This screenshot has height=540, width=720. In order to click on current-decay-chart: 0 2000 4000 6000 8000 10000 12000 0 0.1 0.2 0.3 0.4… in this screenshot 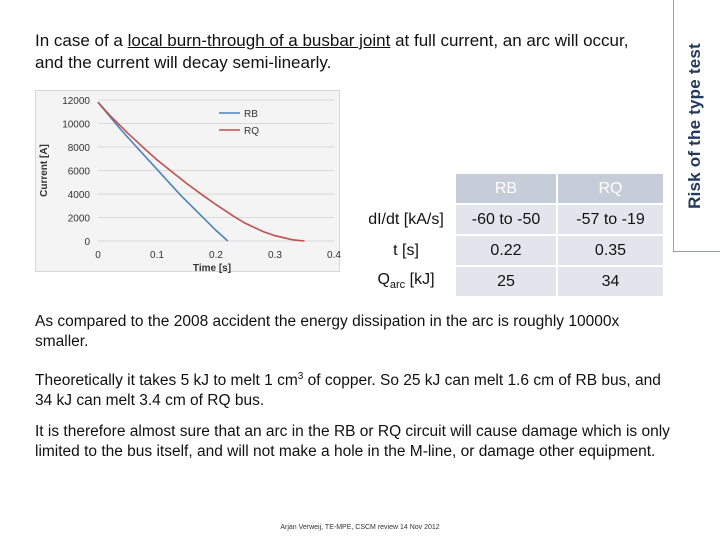, I will do `click(188, 181)`.